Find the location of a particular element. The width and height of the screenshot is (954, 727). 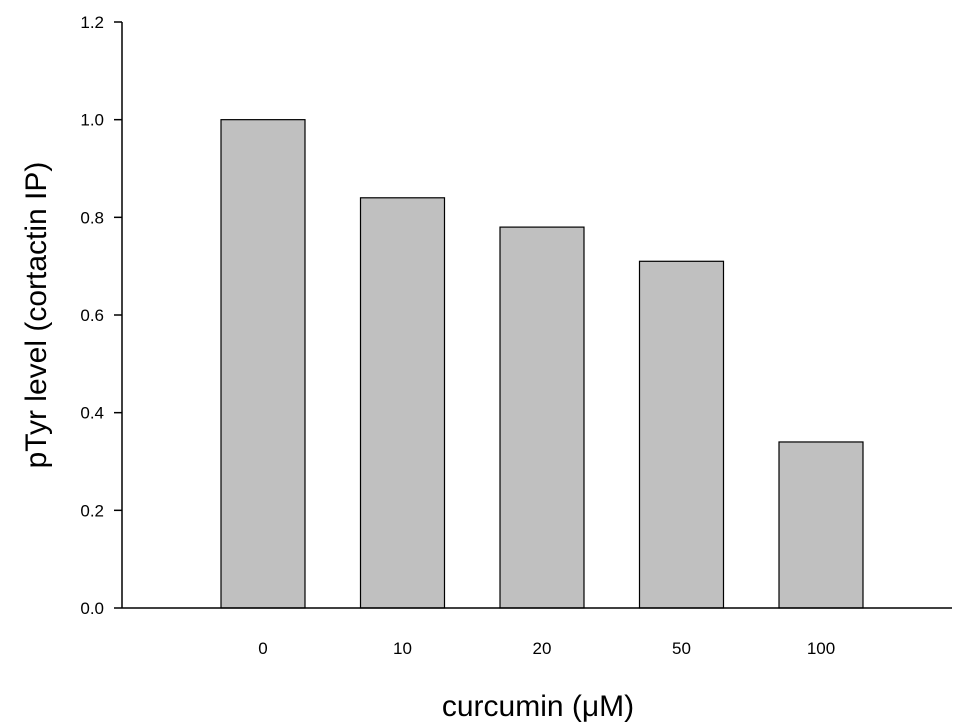

x-tick-label-20: 20 is located at coordinates (542, 648).